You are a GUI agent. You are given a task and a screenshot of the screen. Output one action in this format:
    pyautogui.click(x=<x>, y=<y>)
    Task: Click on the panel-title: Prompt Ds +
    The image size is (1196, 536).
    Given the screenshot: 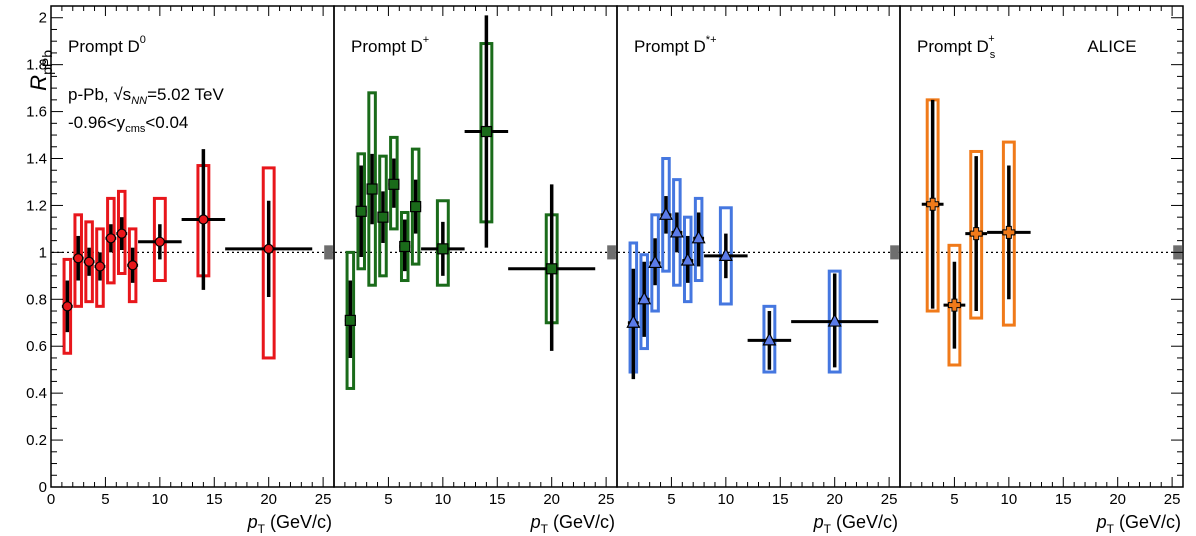 What is the action you would take?
    pyautogui.click(x=956, y=47)
    